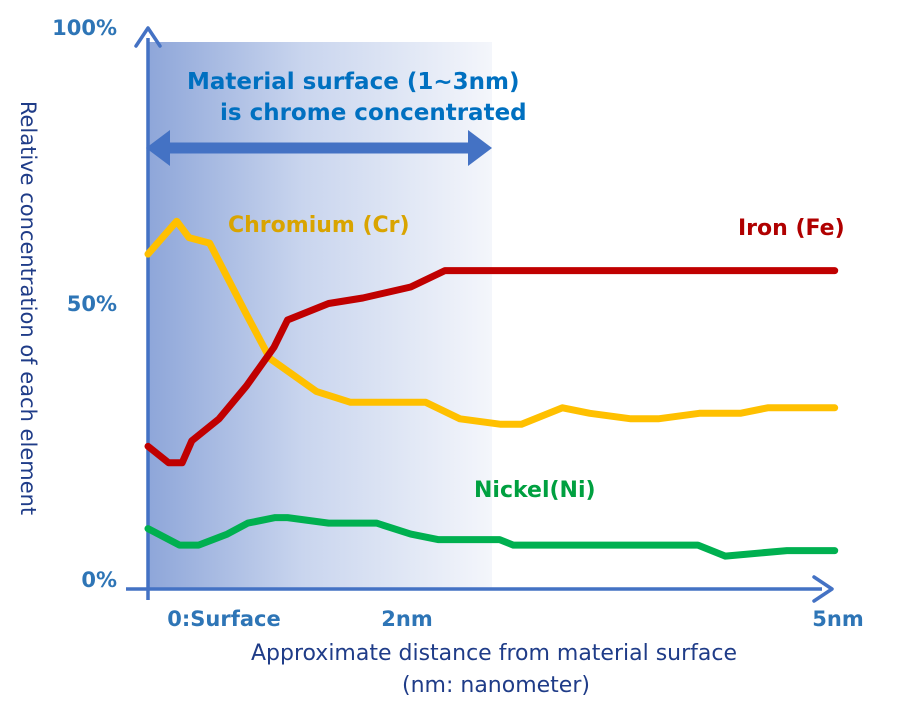  I want to click on y-tick-label: 100%, so click(84, 28).